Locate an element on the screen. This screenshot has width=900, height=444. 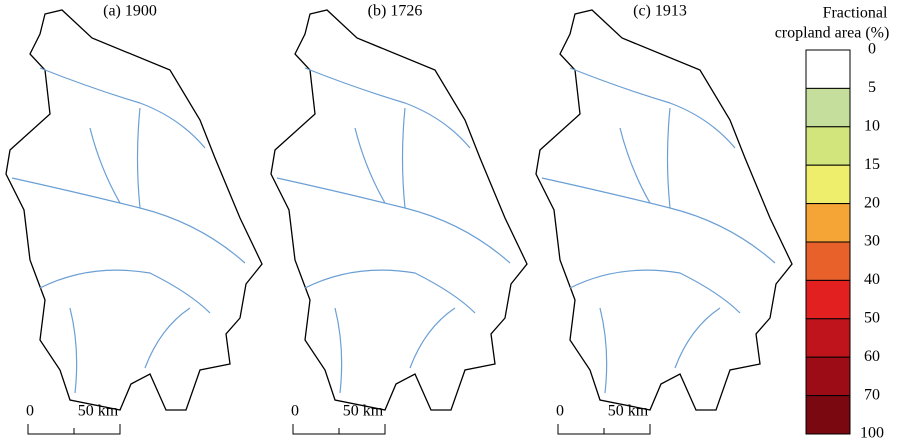
panel-title: (b) 1726 is located at coordinates (395, 11).